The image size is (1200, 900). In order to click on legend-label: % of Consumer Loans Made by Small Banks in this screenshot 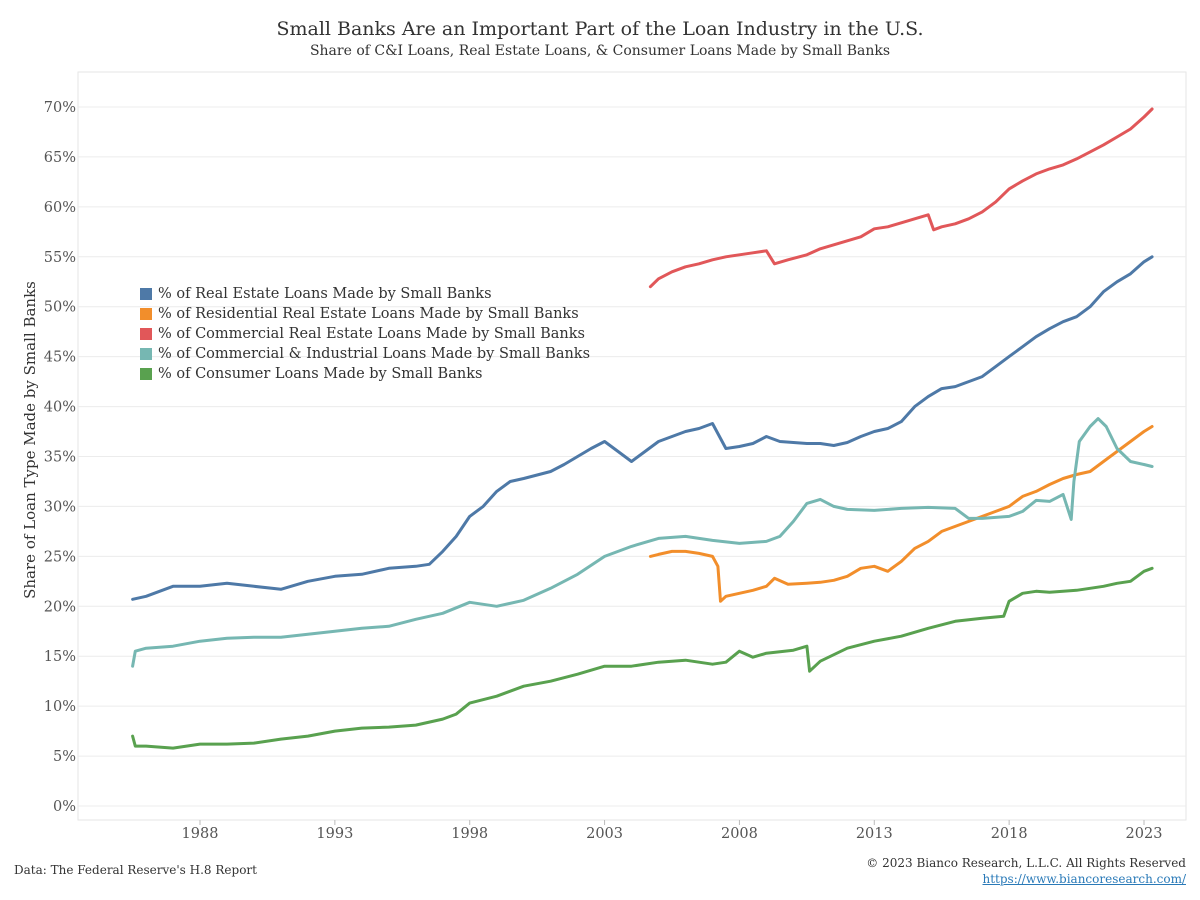, I will do `click(320, 374)`.